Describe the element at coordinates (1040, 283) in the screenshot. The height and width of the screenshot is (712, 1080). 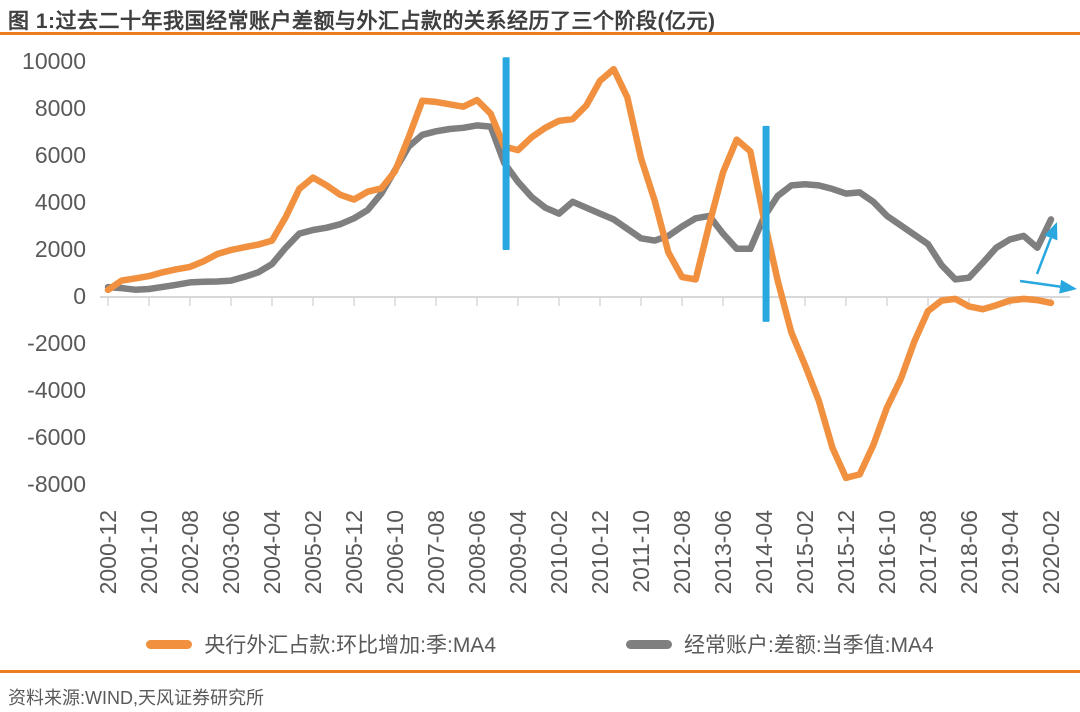
I see `trend-arrow-right` at that location.